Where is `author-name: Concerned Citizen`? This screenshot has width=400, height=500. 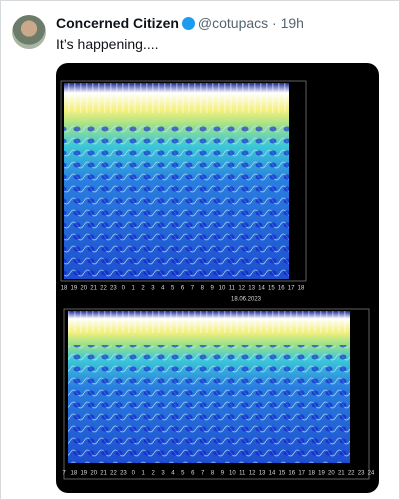 author-name: Concerned Citizen is located at coordinates (117, 23).